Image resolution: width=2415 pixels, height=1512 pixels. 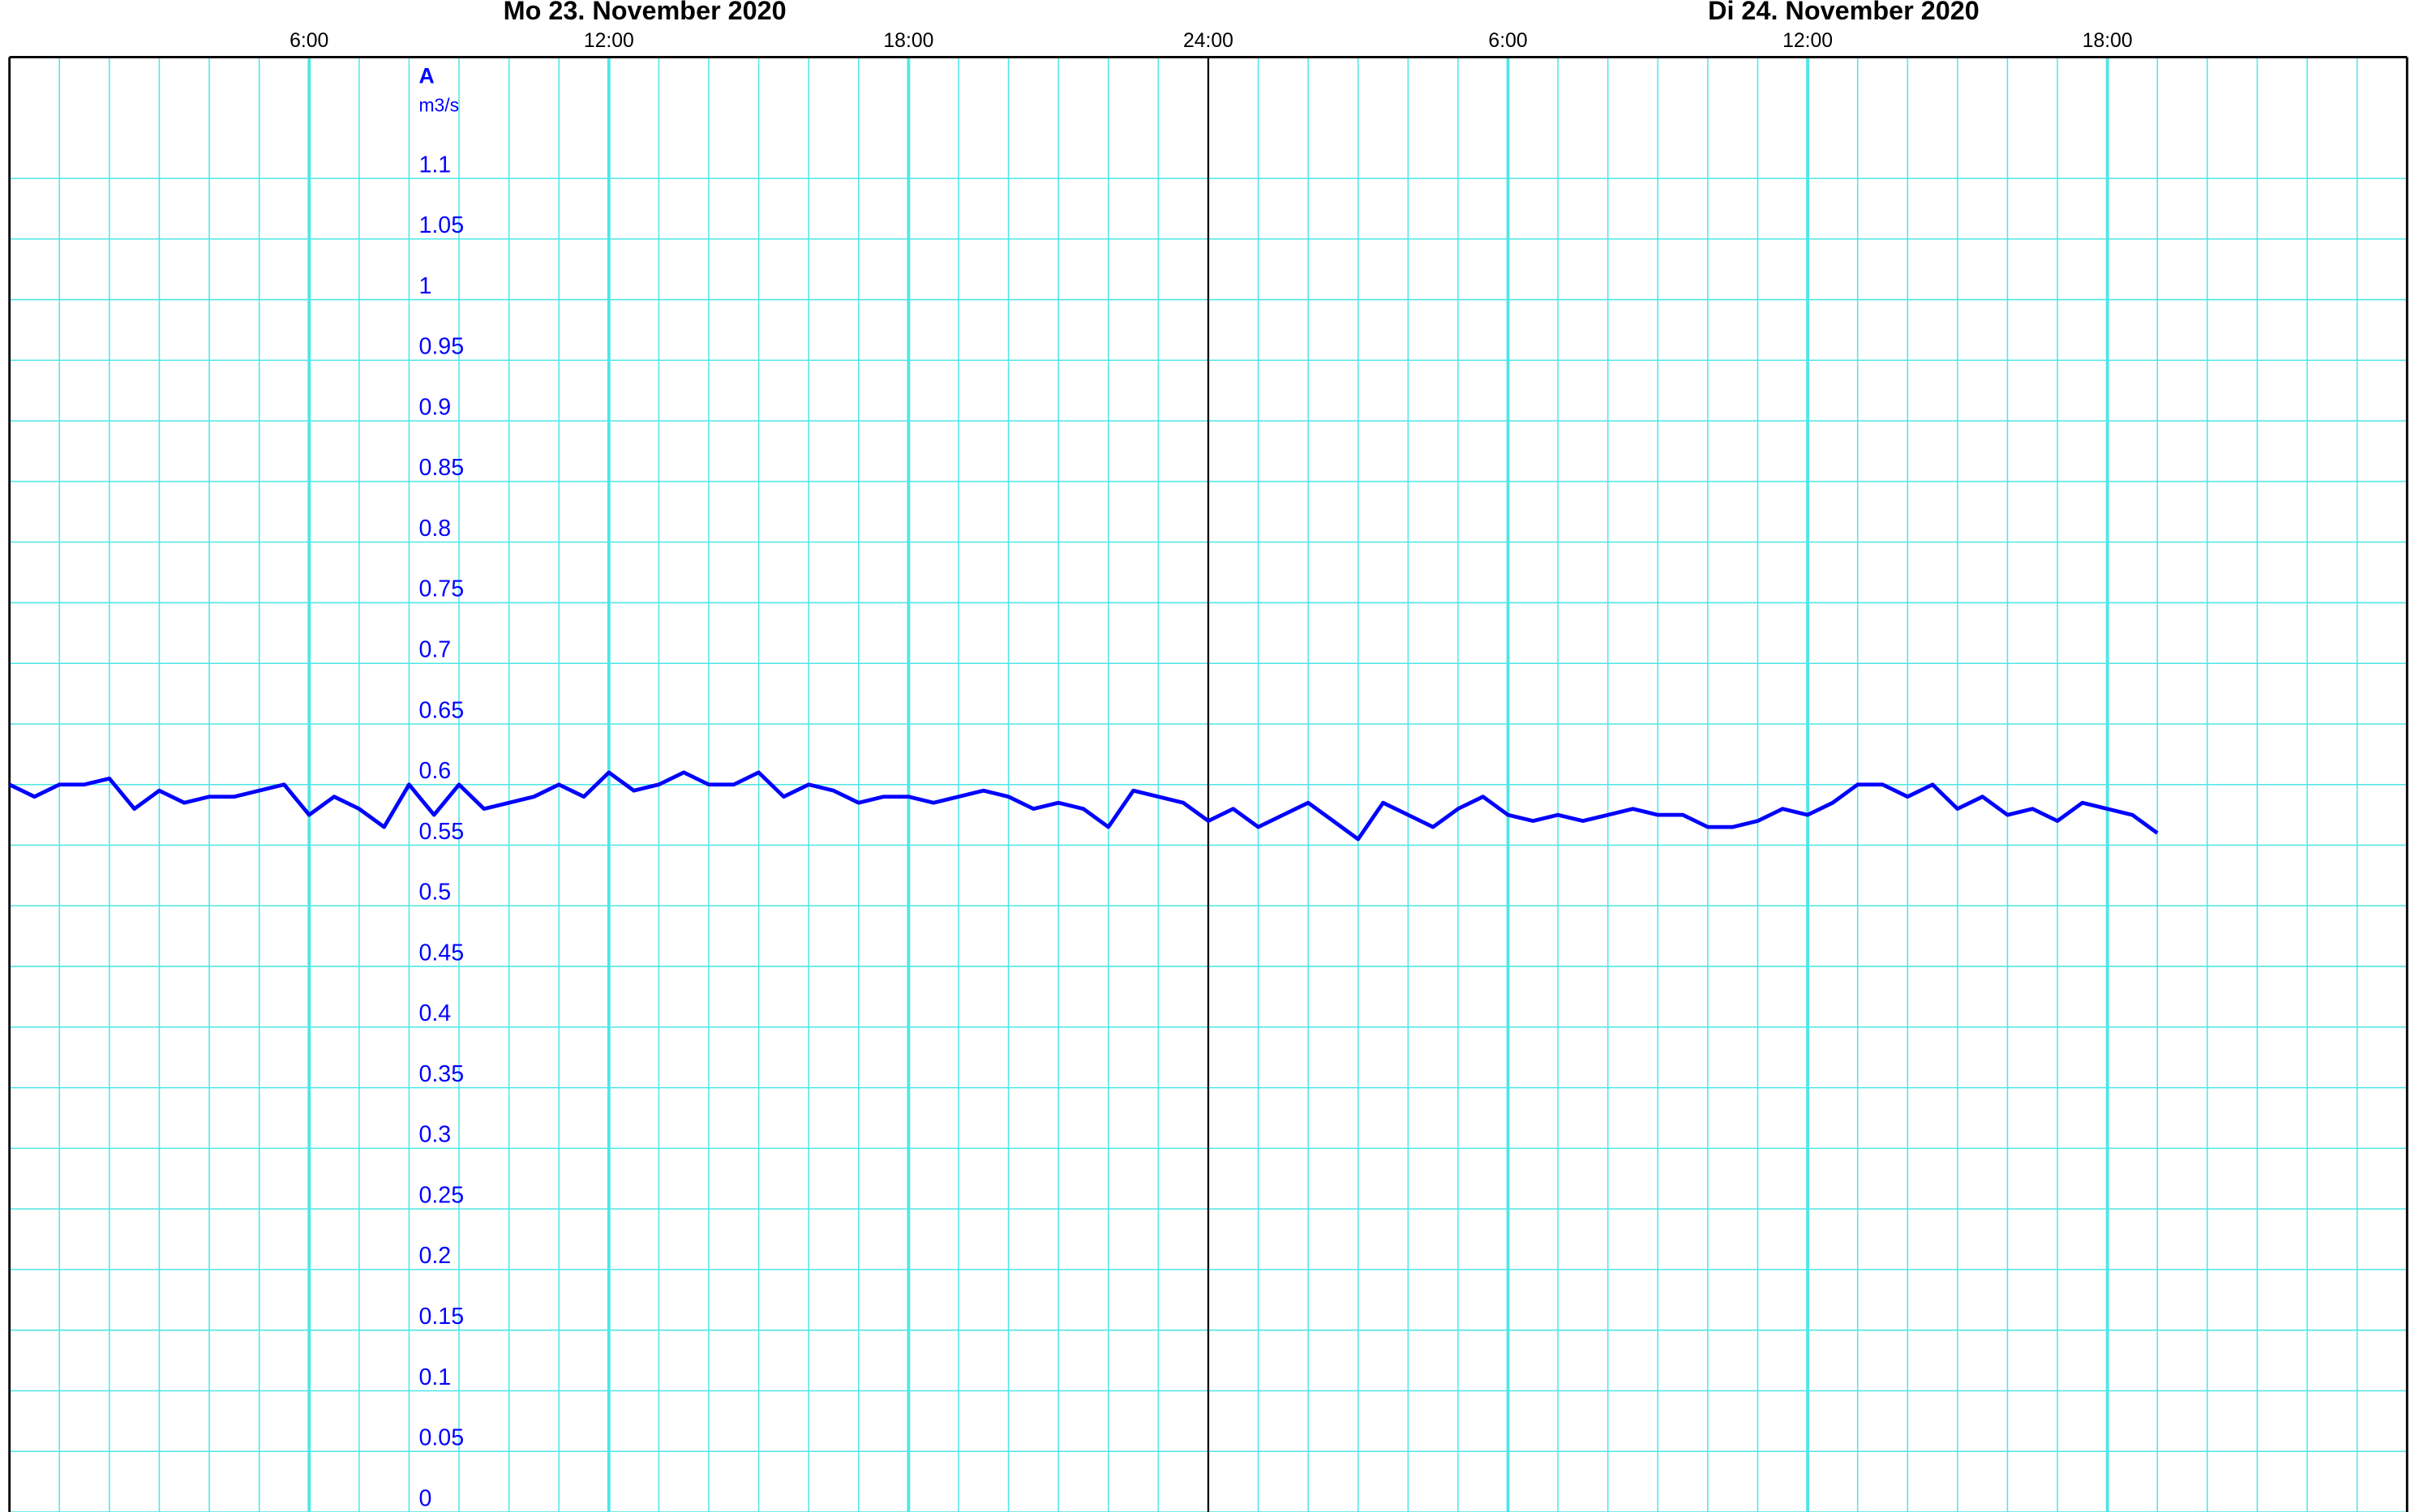 I want to click on y-tick-label: 0.4, so click(x=434, y=1013).